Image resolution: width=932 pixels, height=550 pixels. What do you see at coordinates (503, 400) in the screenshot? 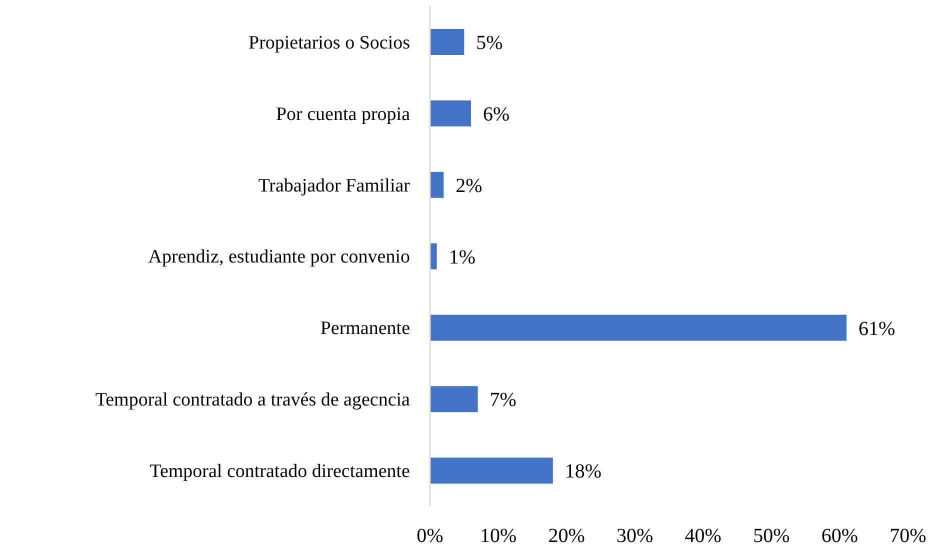
I see `data-label: 7%` at bounding box center [503, 400].